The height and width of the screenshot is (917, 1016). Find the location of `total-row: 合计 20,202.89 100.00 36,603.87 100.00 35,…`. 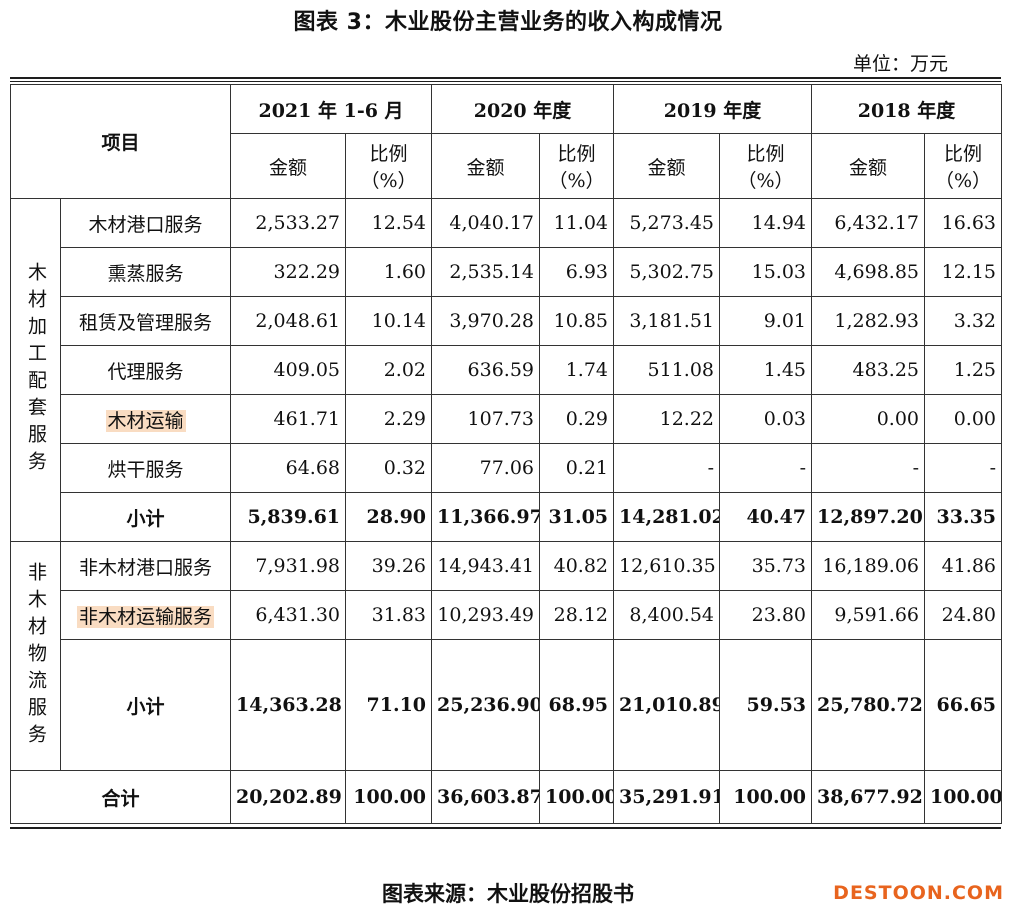

total-row: 合计 20,202.89 100.00 36,603.87 100.00 35,… is located at coordinates (506, 797).